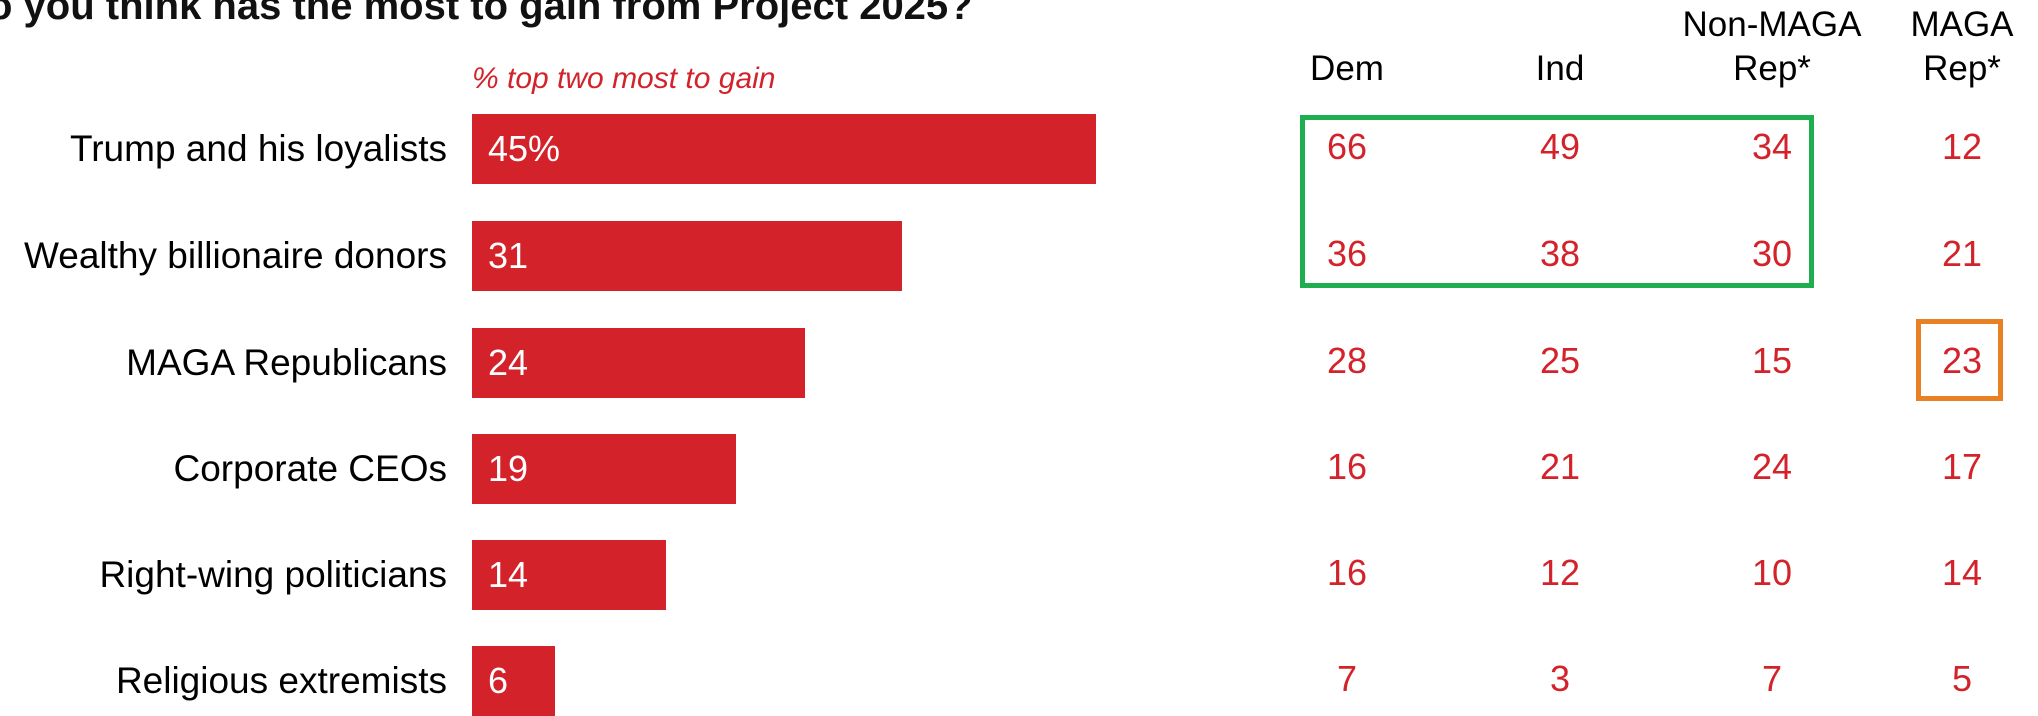 The image size is (2038, 716). What do you see at coordinates (286, 362) in the screenshot?
I see `category-label: MAGA Republicans` at bounding box center [286, 362].